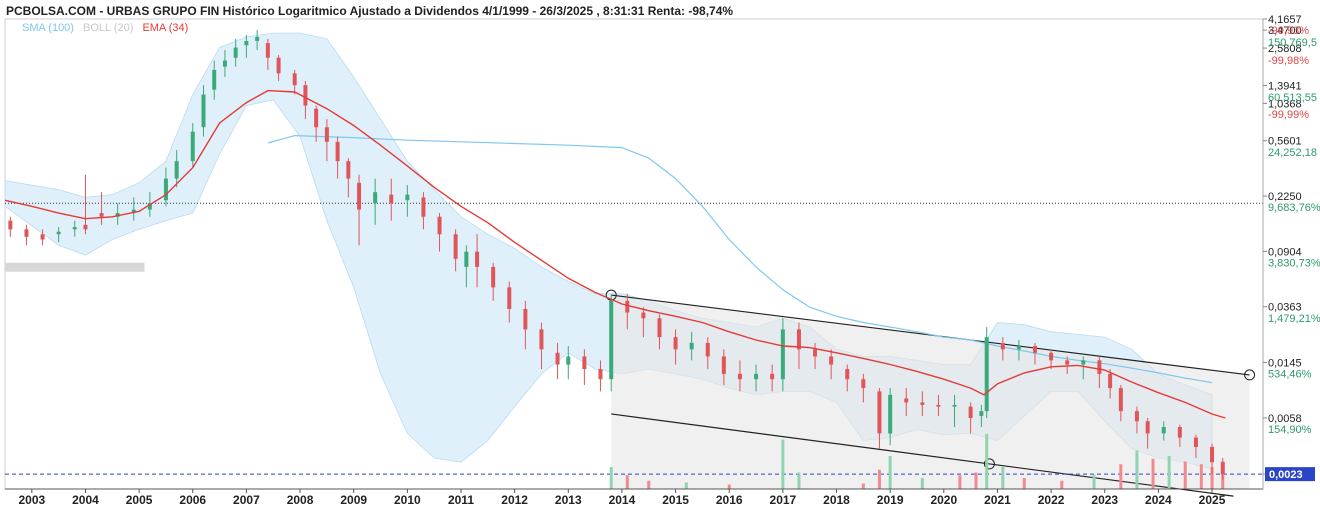 Image resolution: width=1320 pixels, height=517 pixels. I want to click on y-tick-label: 1,3941, so click(1285, 86).